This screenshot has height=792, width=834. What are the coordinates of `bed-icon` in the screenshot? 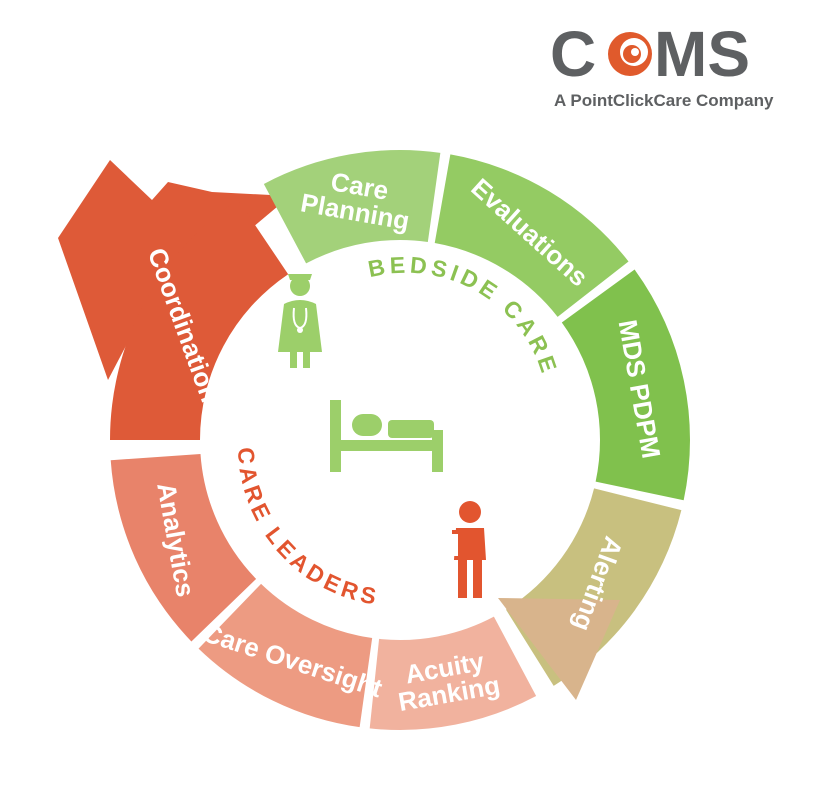 It's located at (386, 436).